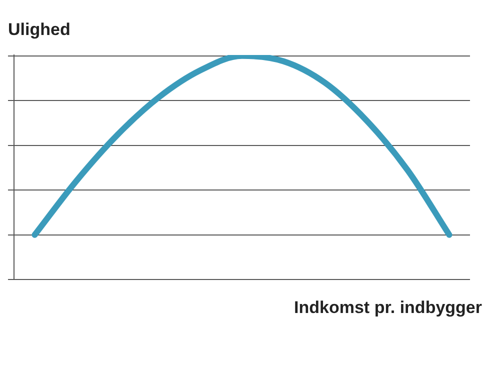 The width and height of the screenshot is (500, 365). Describe the element at coordinates (39, 30) in the screenshot. I see `y-axis-title: Ulighed` at that location.